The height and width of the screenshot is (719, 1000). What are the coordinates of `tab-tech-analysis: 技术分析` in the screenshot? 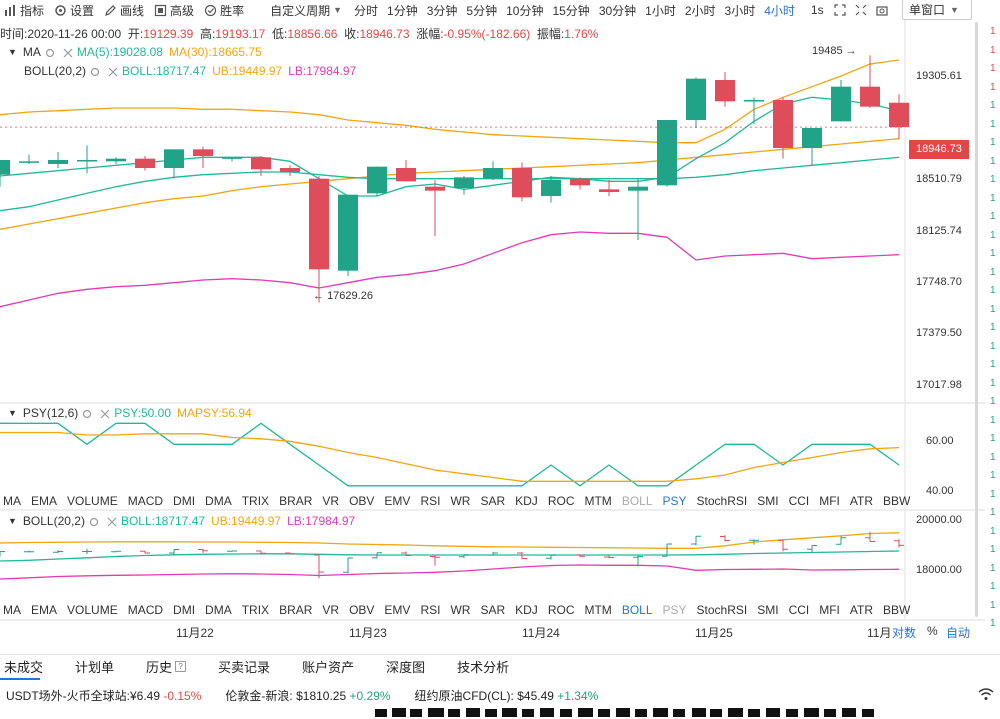 It's located at (483, 667).